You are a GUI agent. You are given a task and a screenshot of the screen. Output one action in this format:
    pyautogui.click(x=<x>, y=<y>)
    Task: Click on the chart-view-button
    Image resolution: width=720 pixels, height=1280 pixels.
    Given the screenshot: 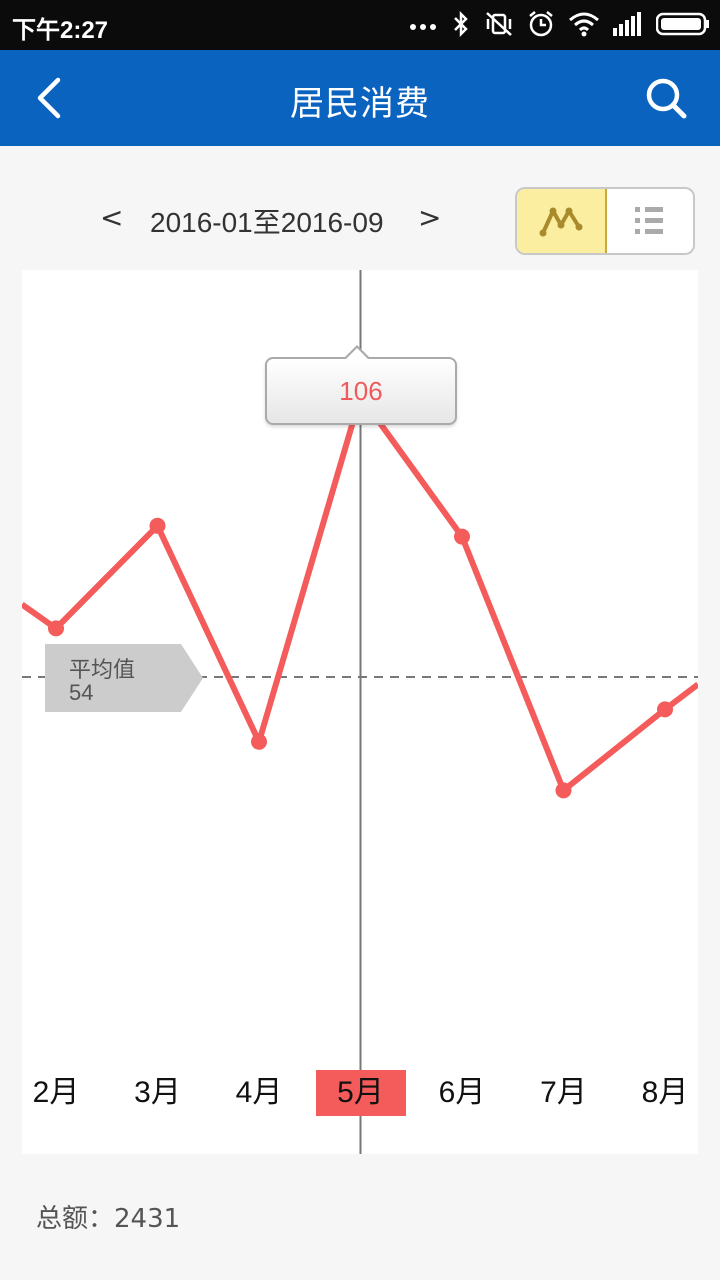 What is the action you would take?
    pyautogui.click(x=562, y=221)
    